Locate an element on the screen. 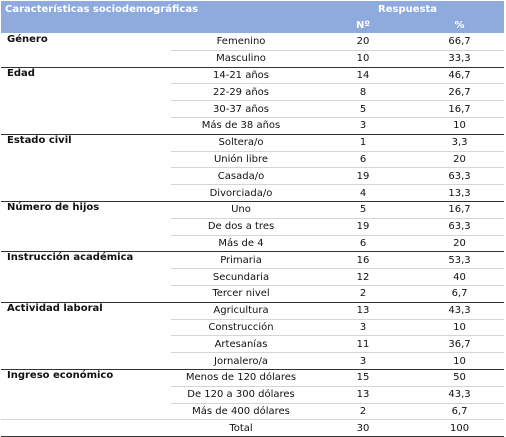 This screenshot has width=506, height=437. category-label: Casada/o is located at coordinates (241, 176).